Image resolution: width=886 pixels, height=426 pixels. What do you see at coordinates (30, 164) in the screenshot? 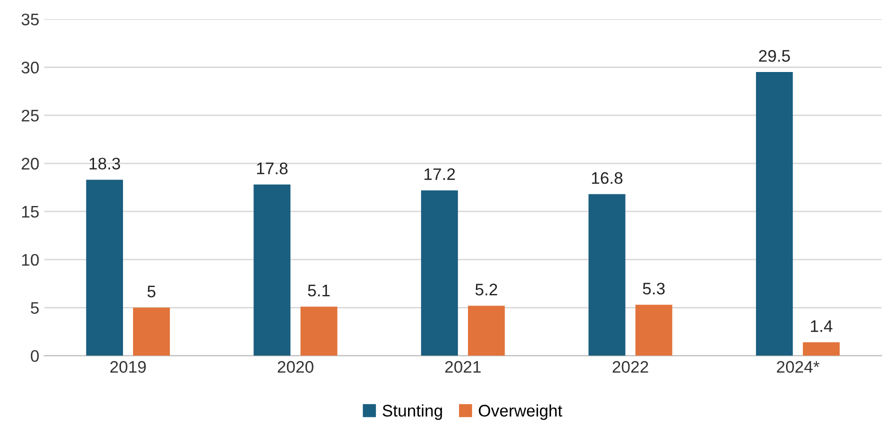
I see `y-tick-label: 20` at bounding box center [30, 164].